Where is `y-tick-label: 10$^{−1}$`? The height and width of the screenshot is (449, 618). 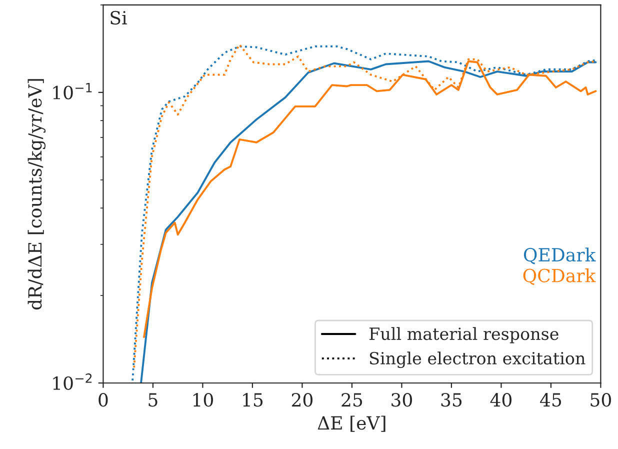 y-tick-label: 10$^{−1}$ is located at coordinates (72, 91).